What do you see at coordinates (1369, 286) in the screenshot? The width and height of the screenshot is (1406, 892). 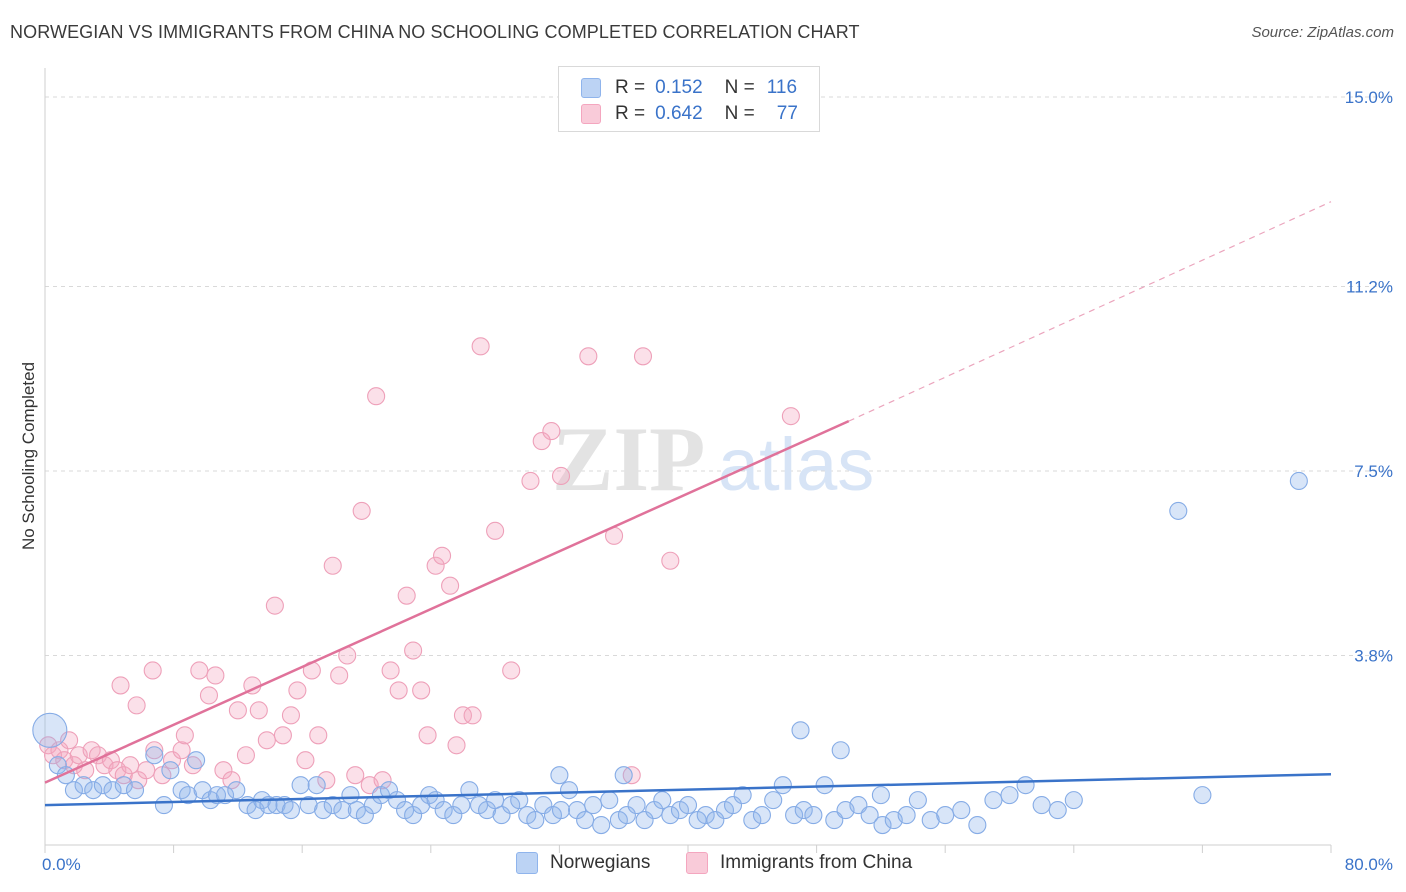 I see `y-tick-label: 11.2%` at bounding box center [1369, 286].